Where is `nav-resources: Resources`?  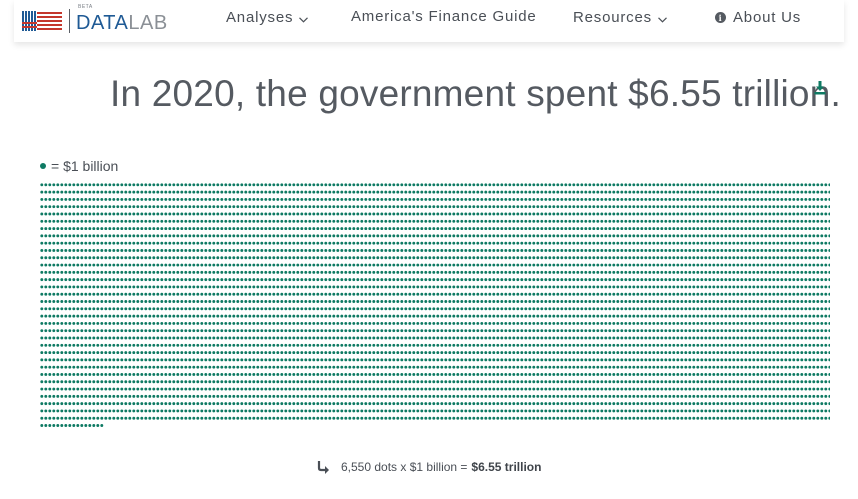
nav-resources: Resources is located at coordinates (620, 17).